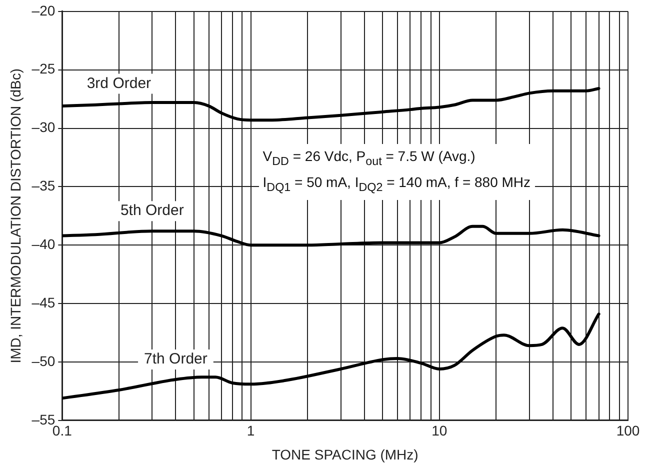  I want to click on y-tick-label: –30, so click(44, 127).